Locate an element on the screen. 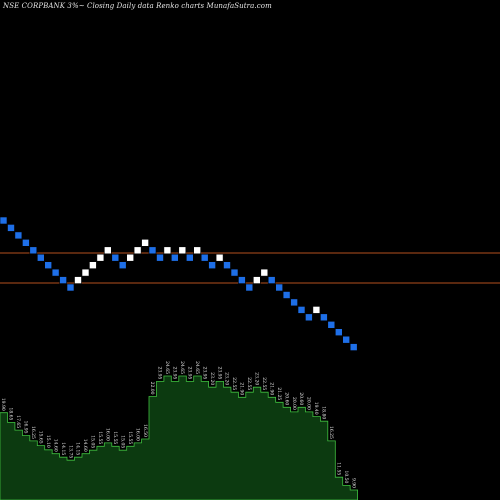 The height and width of the screenshot is (500, 500). area-value-label: 11.55 is located at coordinates (339, 468).